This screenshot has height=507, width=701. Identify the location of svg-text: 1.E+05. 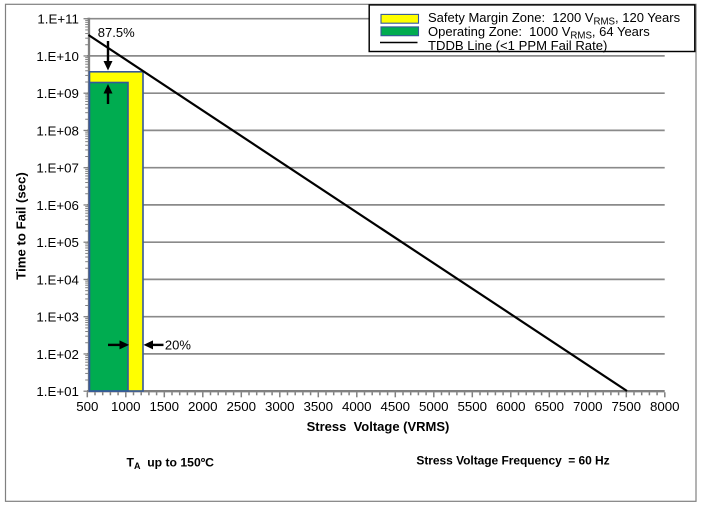
(57, 242).